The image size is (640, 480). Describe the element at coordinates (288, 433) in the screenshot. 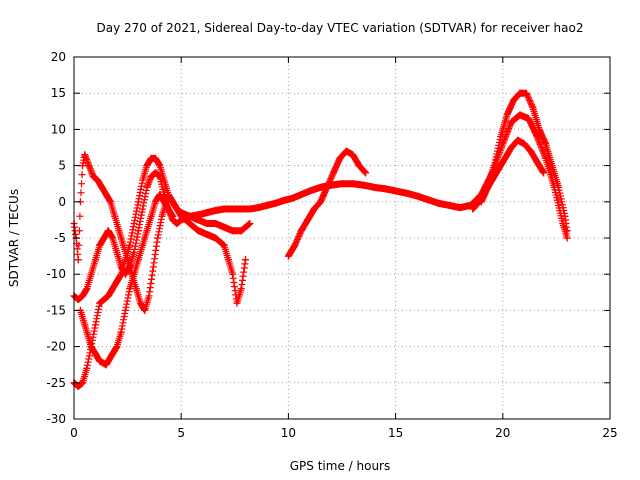

I see `x-tick-label: 10` at that location.